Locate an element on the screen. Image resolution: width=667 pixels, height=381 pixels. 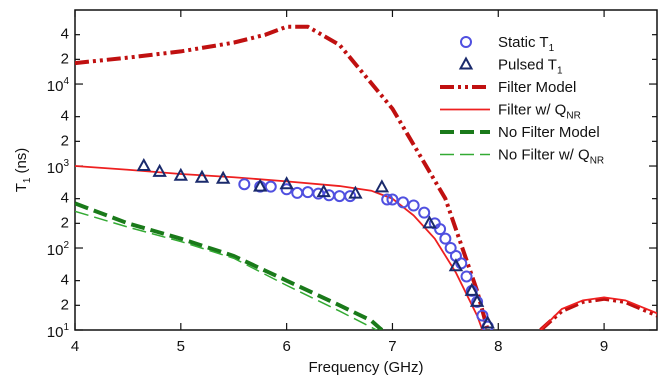
legend-name: Filter w/ Q is located at coordinates (532, 110).